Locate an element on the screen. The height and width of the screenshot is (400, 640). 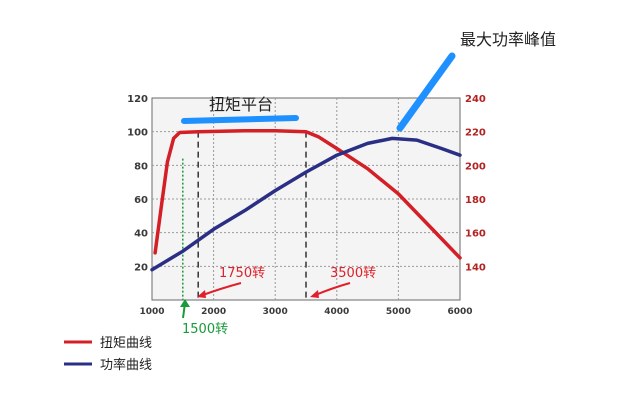
x-tick-label: 1000 is located at coordinates (151, 312).